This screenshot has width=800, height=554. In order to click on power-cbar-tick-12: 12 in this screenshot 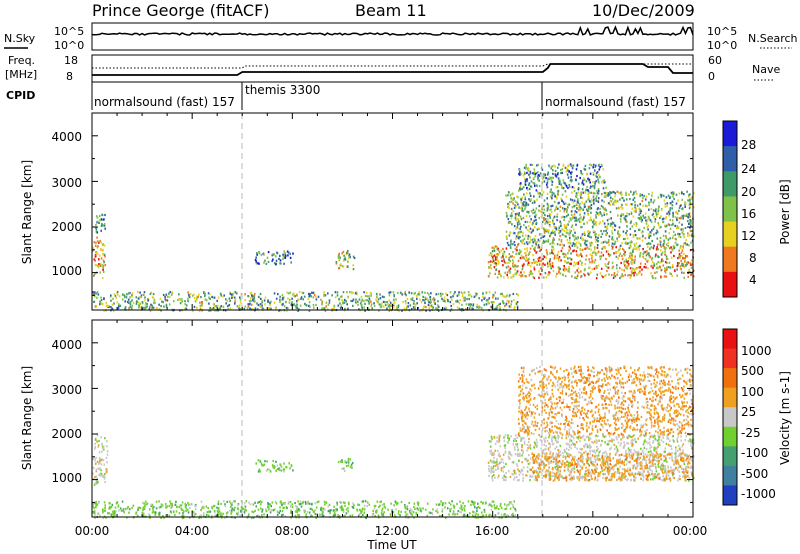, I will do `click(748, 236)`.